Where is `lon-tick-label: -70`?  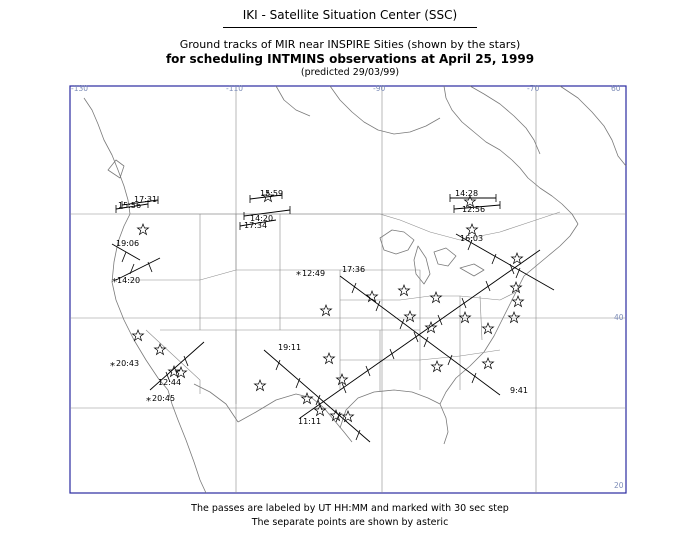 lon-tick-label: -70 is located at coordinates (533, 88).